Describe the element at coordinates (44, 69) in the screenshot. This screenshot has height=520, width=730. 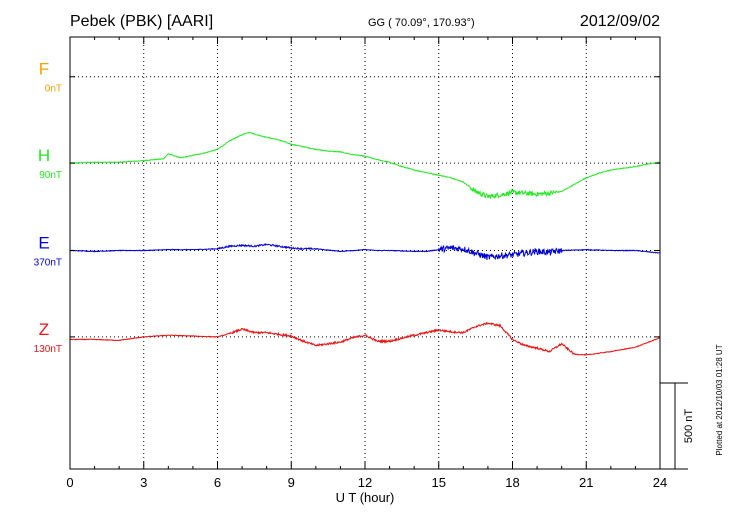
I see `series-name-f: F` at that location.